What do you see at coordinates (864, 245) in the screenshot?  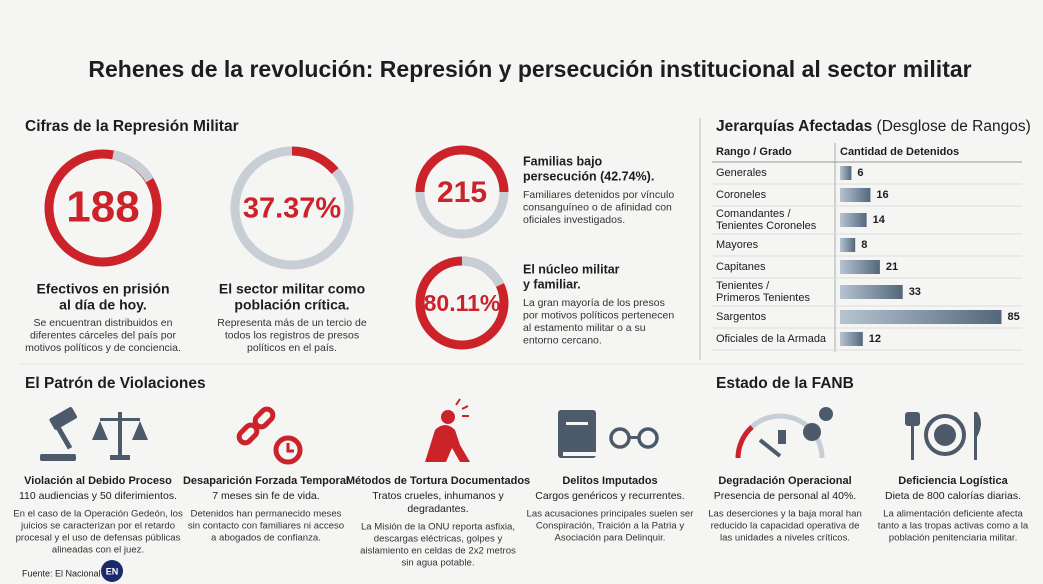 I see `count-label: 8` at bounding box center [864, 245].